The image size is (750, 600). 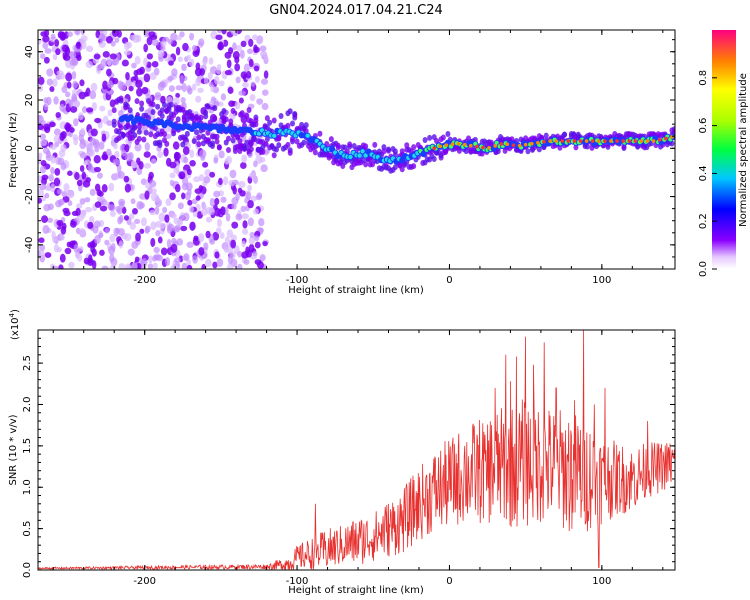 I want to click on y-tick-label: 2.0, so click(x=27, y=405).